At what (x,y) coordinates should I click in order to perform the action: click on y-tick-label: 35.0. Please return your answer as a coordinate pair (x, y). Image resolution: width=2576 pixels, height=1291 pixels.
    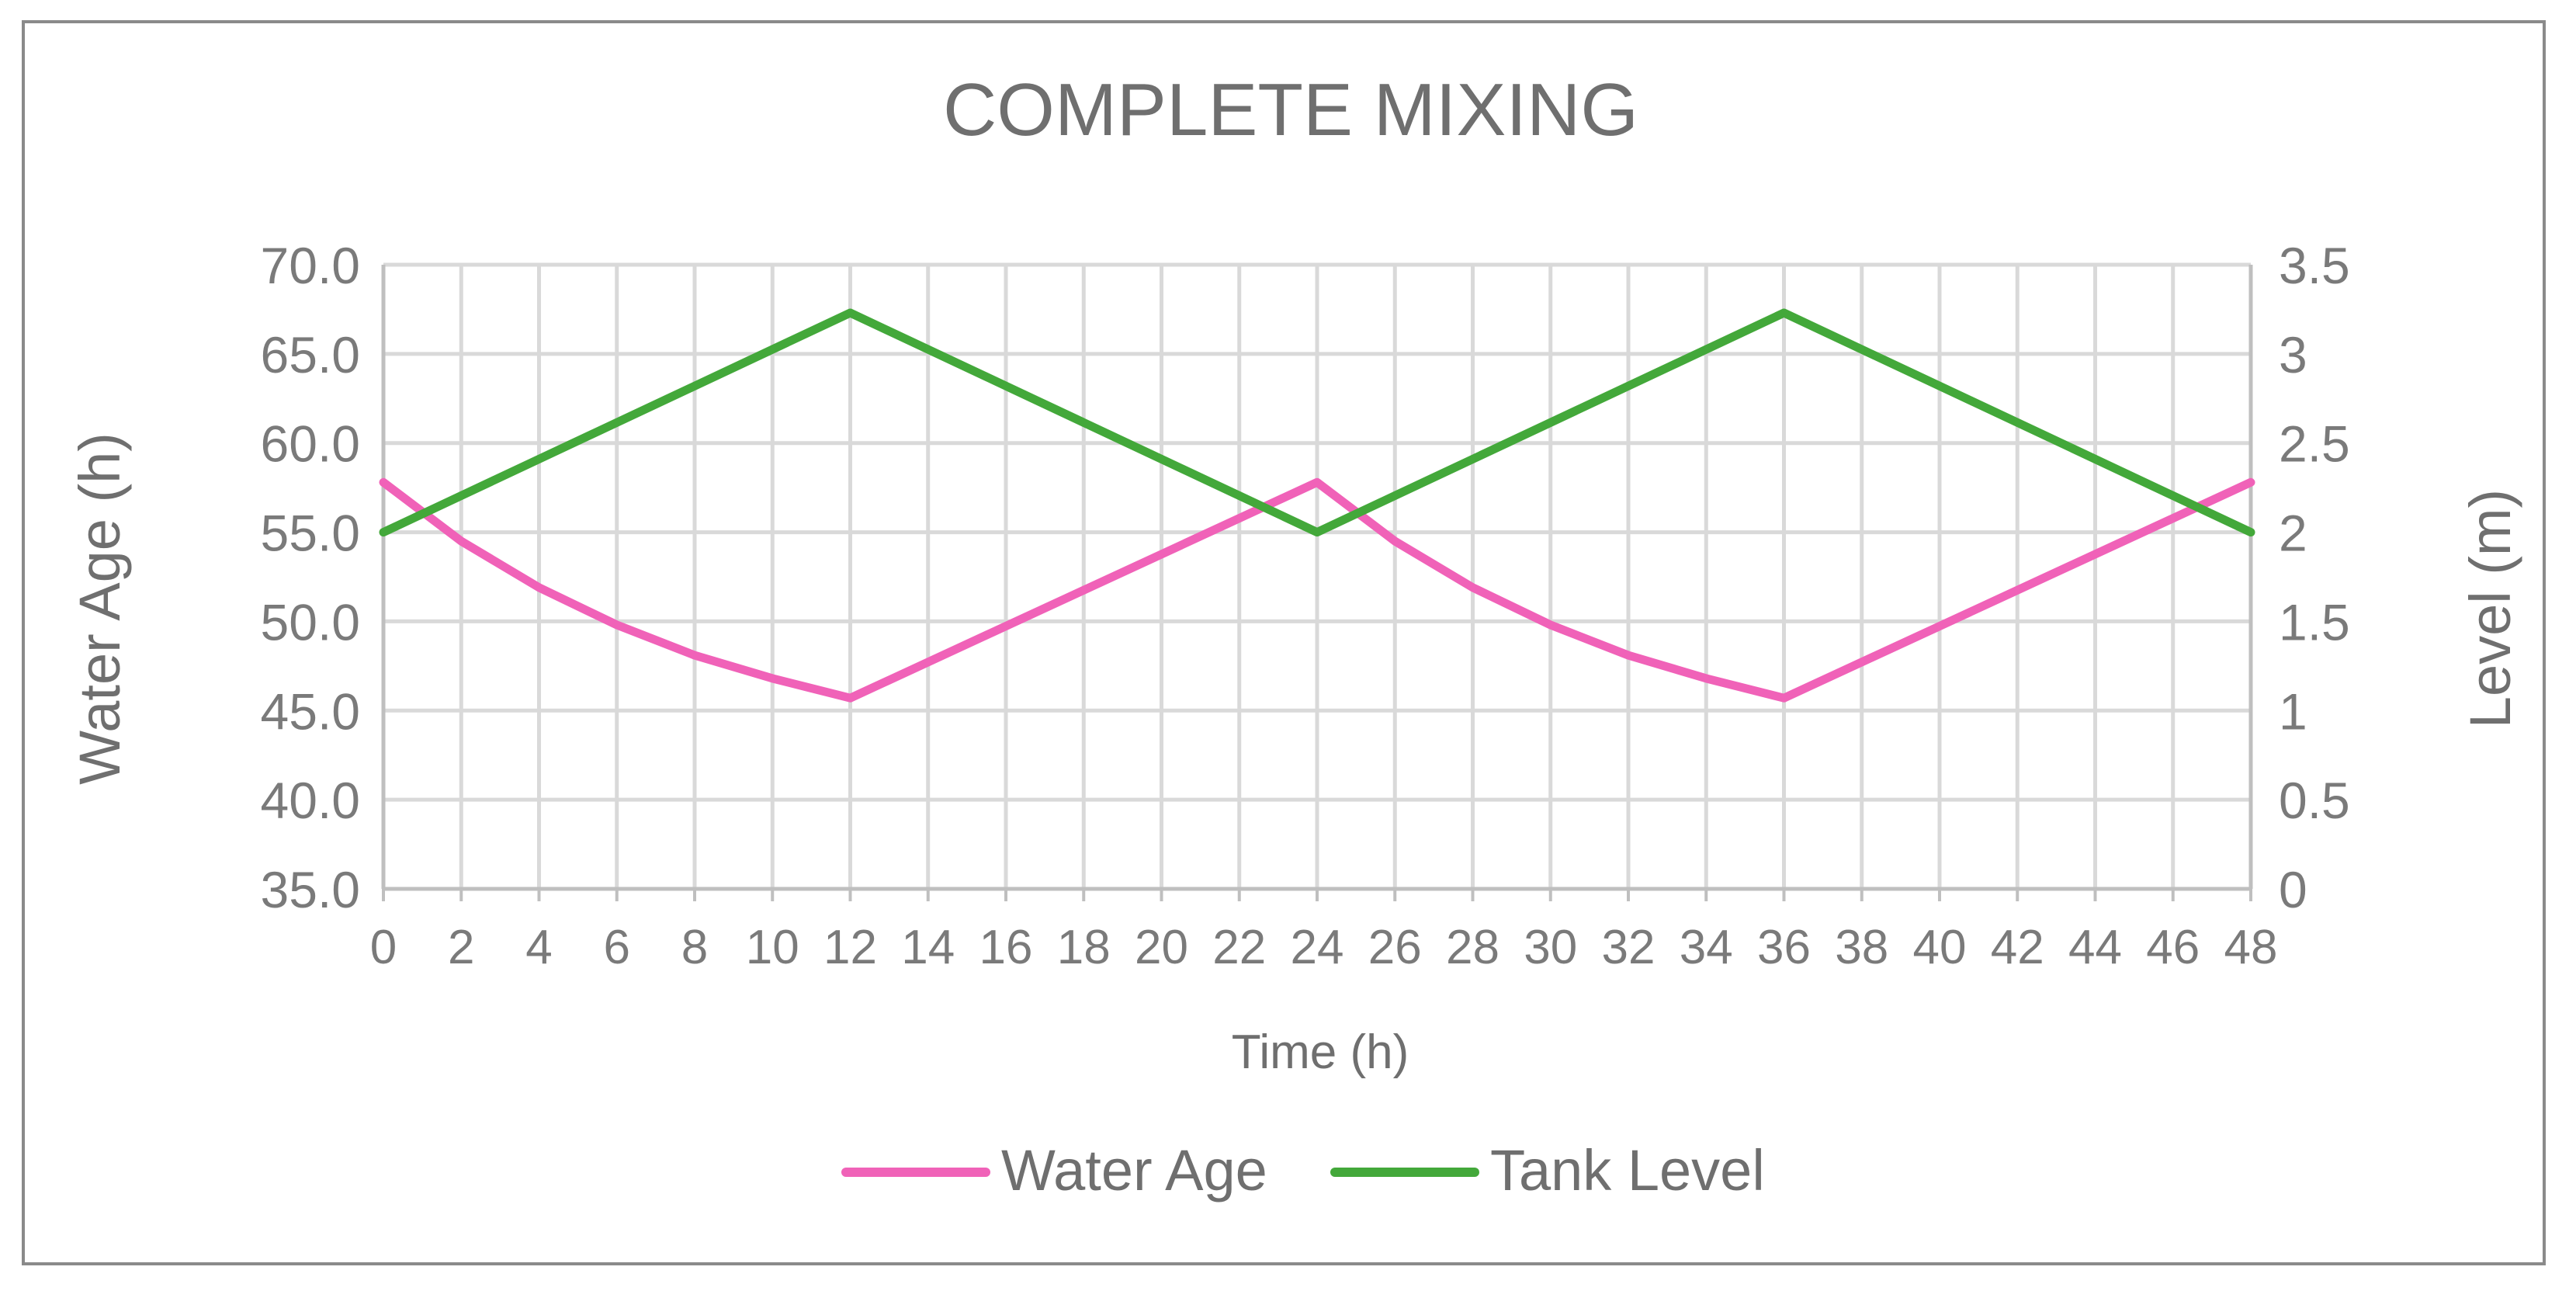
    Looking at the image, I should click on (310, 889).